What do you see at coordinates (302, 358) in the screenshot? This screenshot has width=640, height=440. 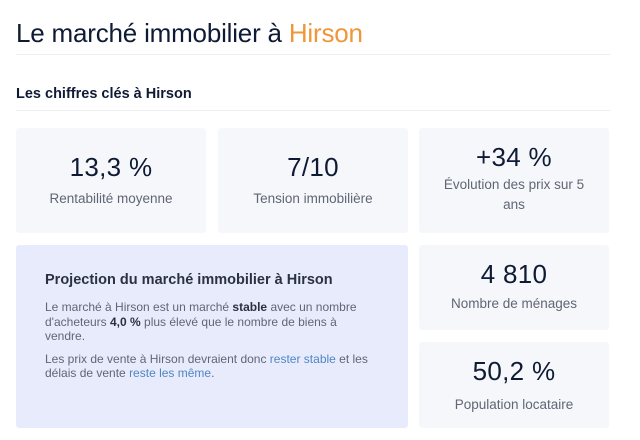 I see `price-trend-highlight: rester stable` at bounding box center [302, 358].